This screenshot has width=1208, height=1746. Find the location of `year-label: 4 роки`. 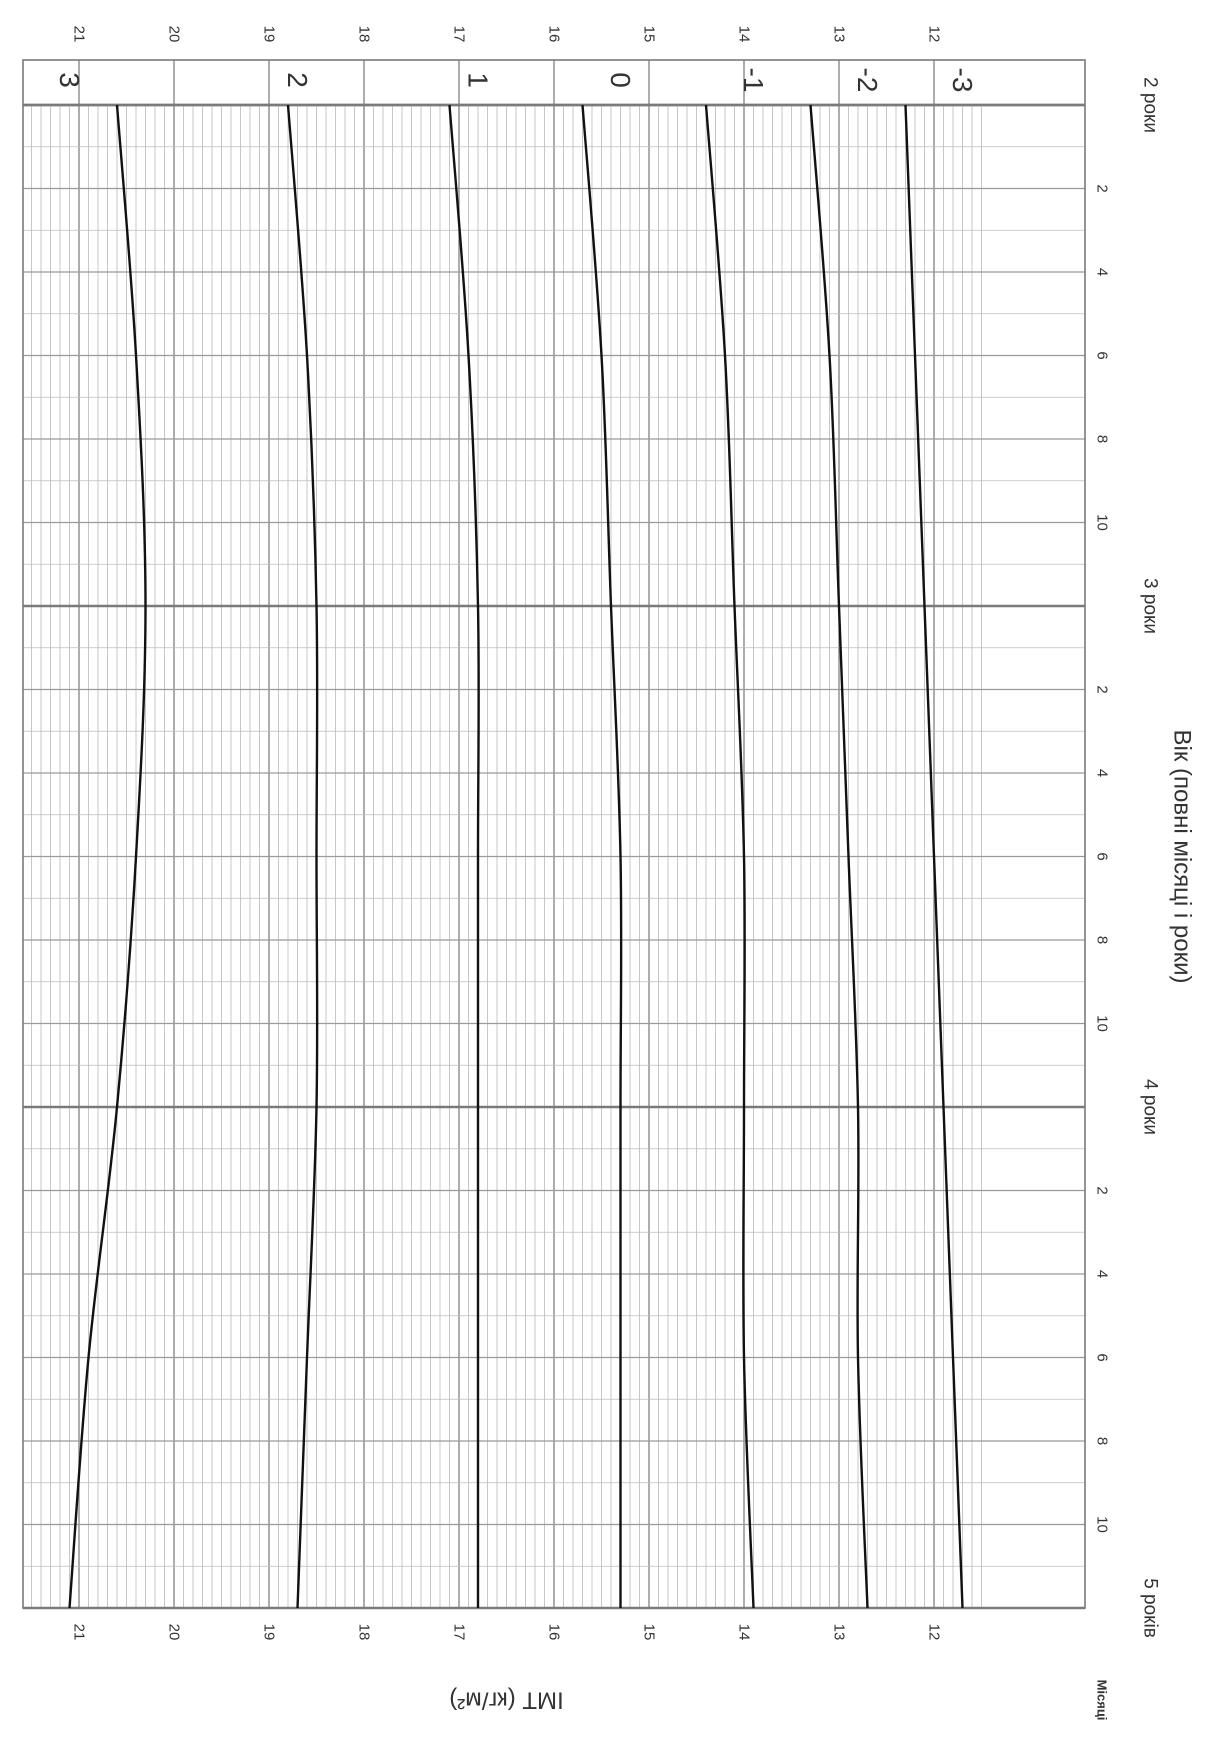

year-label: 4 роки is located at coordinates (1150, 1107).